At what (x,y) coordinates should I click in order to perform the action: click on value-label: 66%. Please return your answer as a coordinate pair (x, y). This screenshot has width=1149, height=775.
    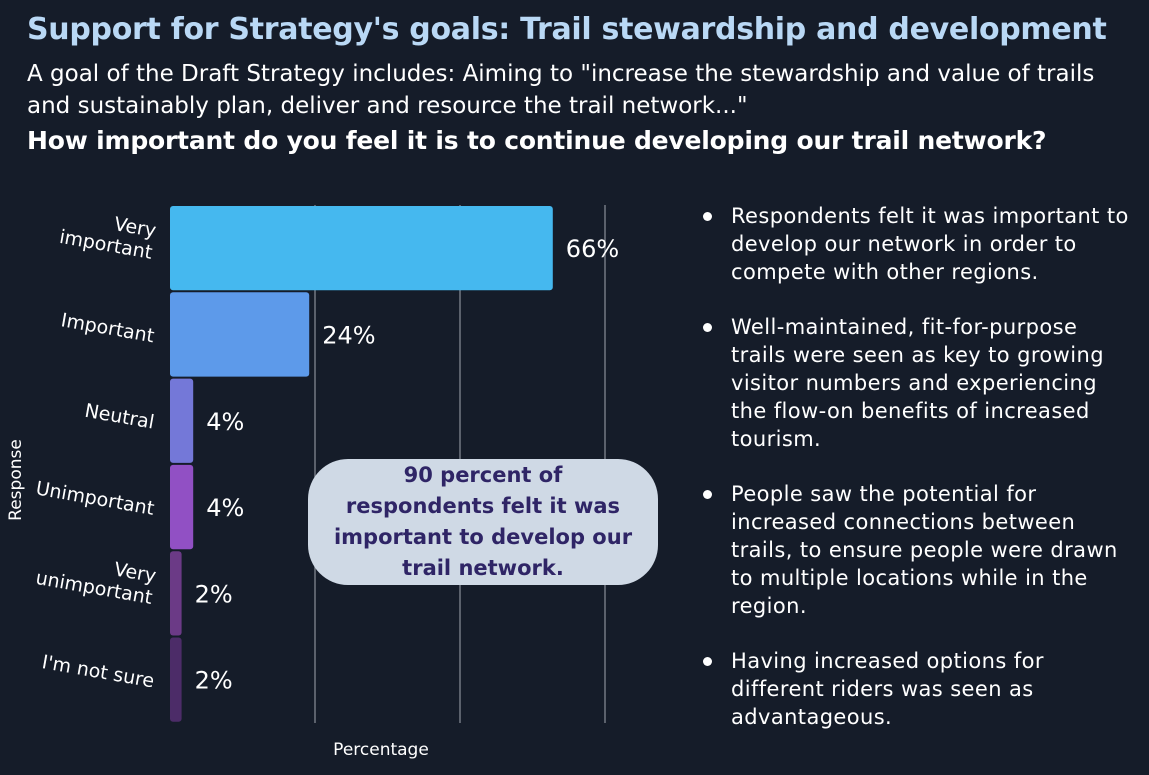
    Looking at the image, I should click on (592, 249).